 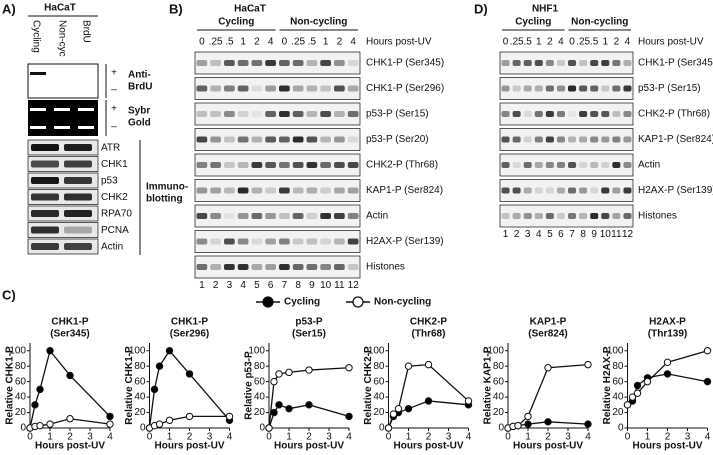 What do you see at coordinates (326, 285) in the screenshot?
I see `label: 10` at bounding box center [326, 285].